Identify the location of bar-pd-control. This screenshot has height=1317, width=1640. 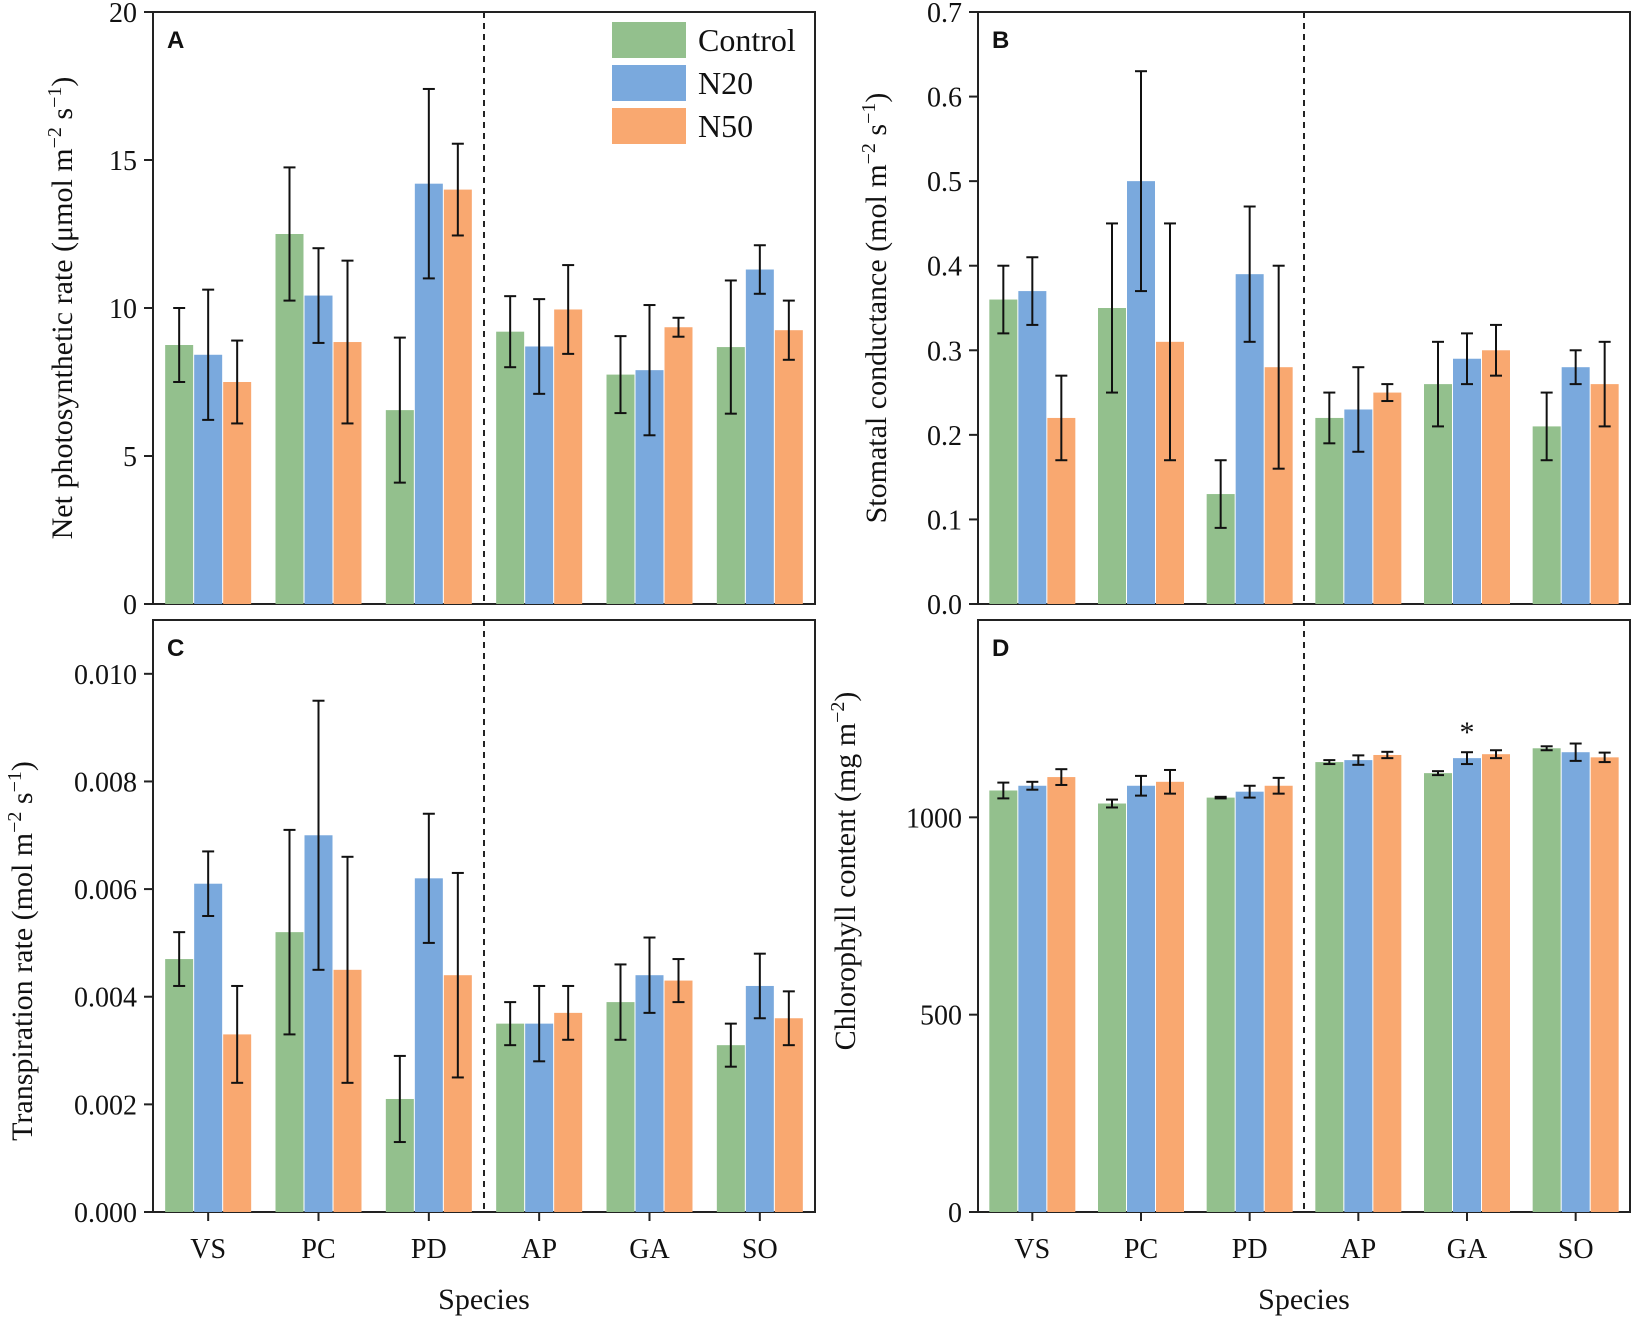
(1220, 1004).